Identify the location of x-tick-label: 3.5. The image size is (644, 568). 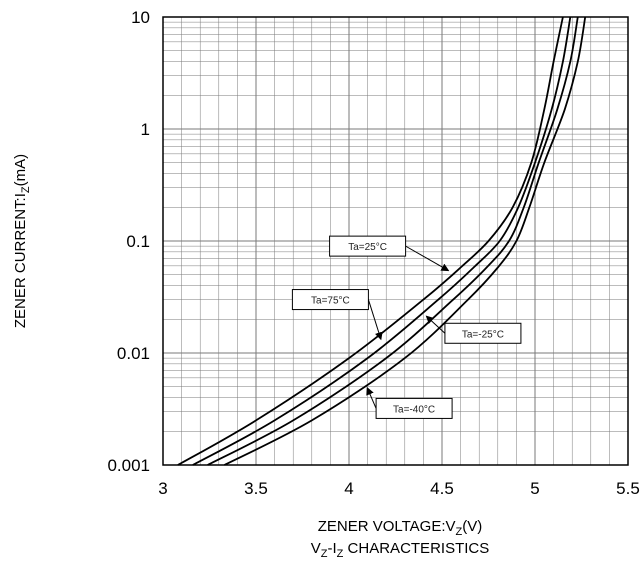
(256, 488).